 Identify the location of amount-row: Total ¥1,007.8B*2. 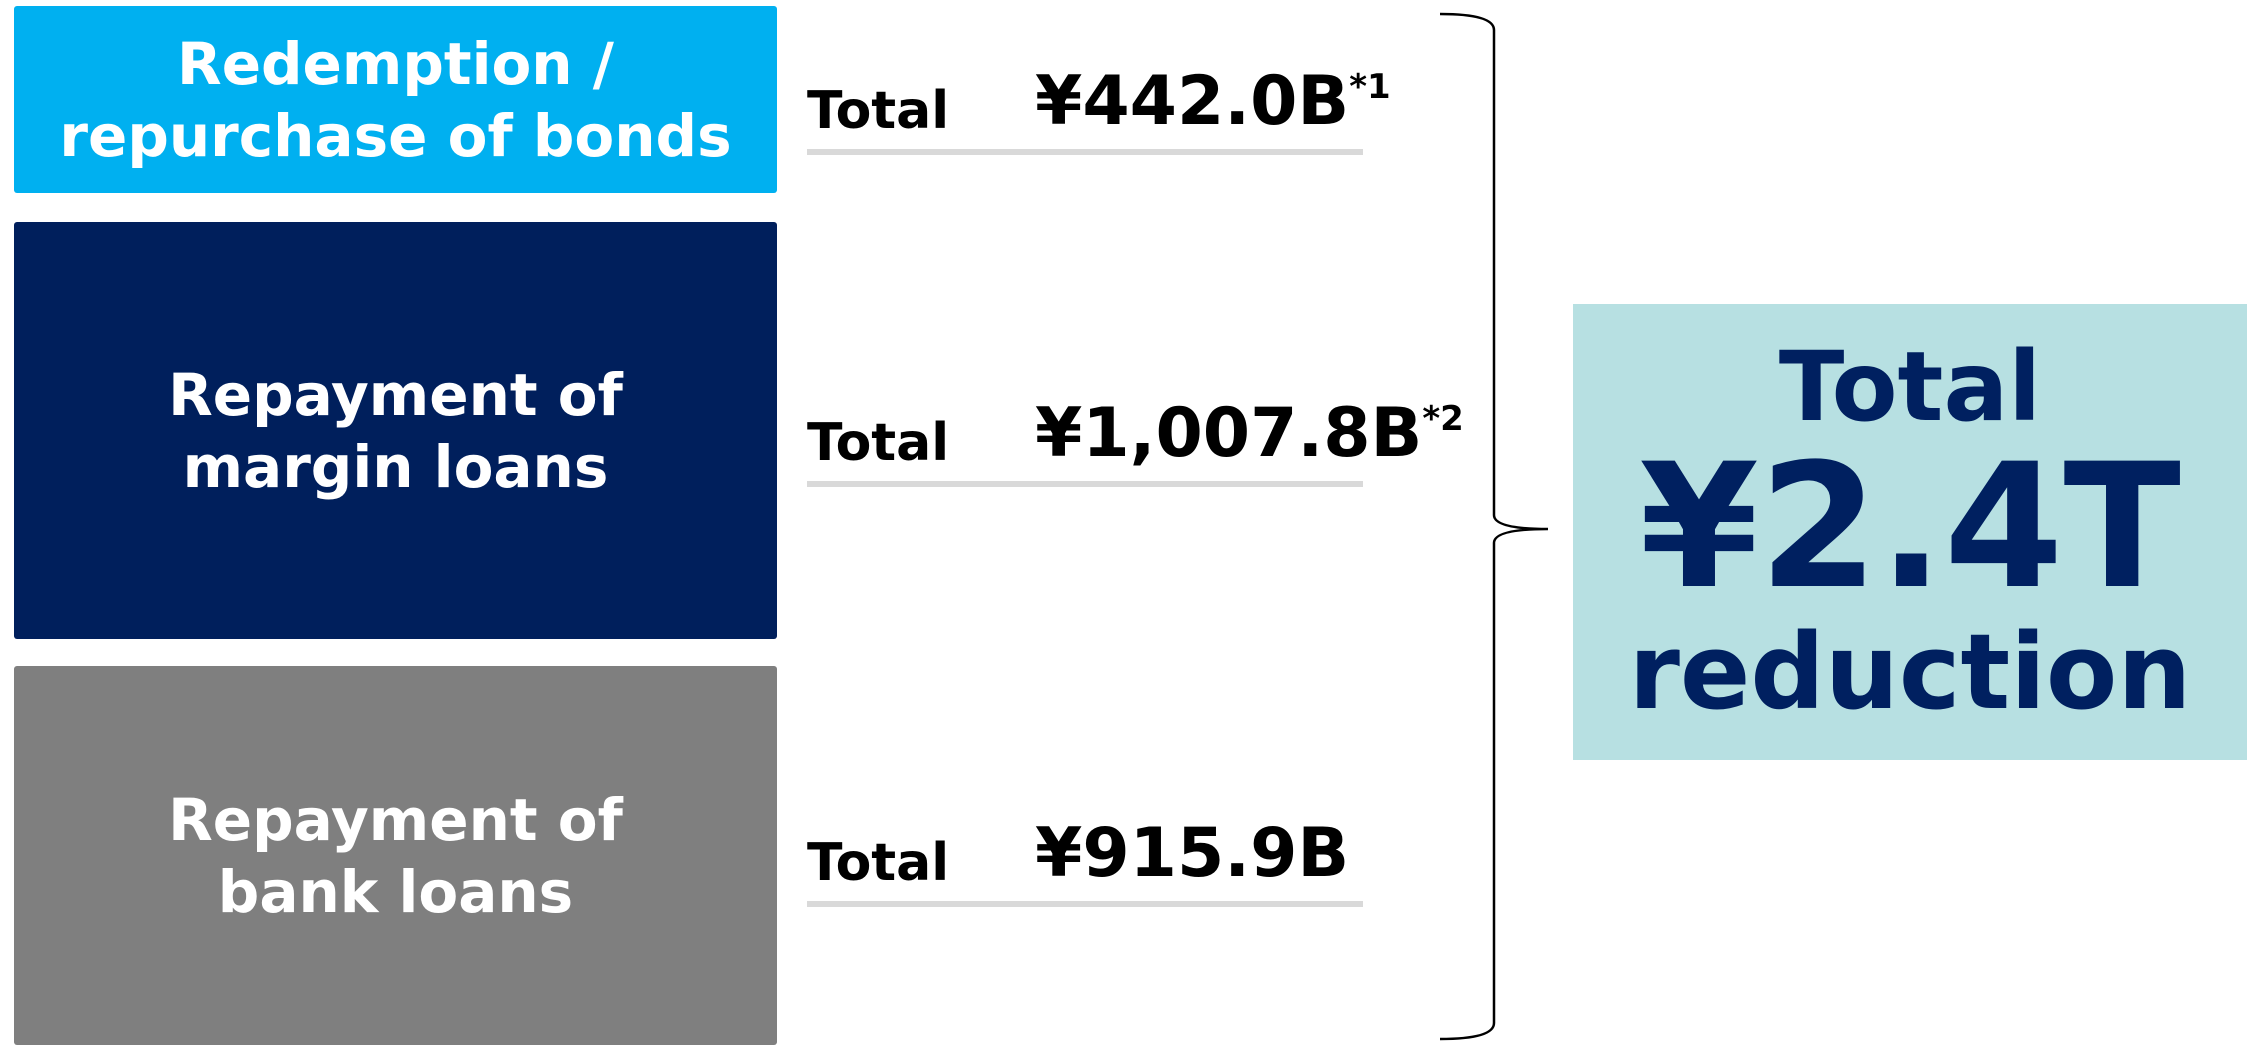
(1135, 440).